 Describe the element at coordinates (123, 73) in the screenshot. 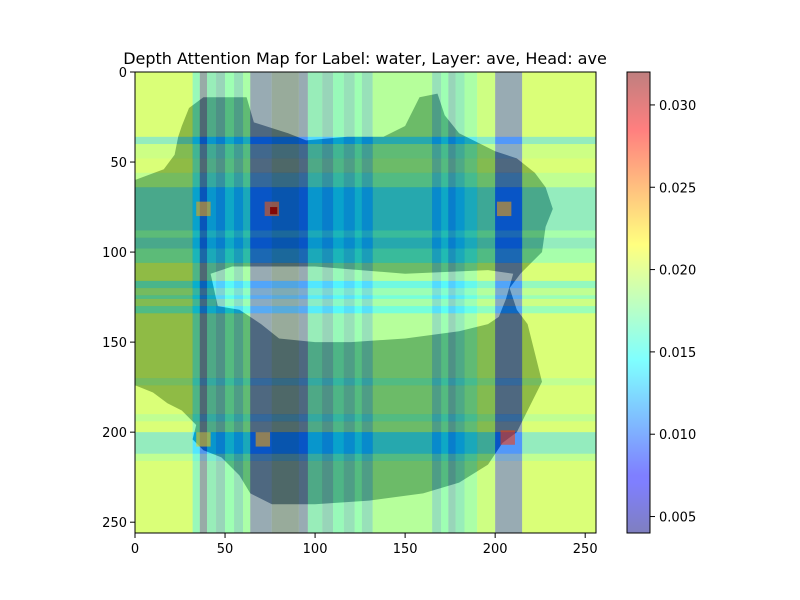

I see `y-tick-label-0: 0` at that location.